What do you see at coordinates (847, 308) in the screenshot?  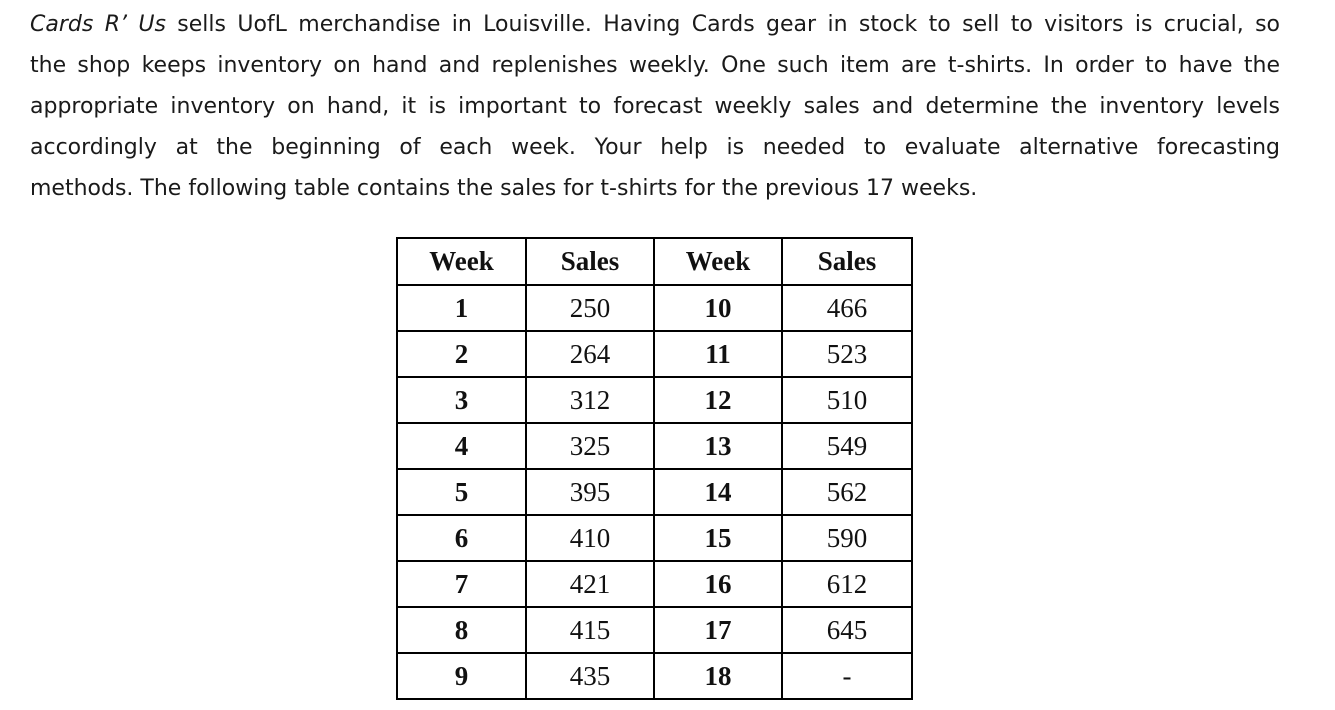 I see `sales-cell: 466` at bounding box center [847, 308].